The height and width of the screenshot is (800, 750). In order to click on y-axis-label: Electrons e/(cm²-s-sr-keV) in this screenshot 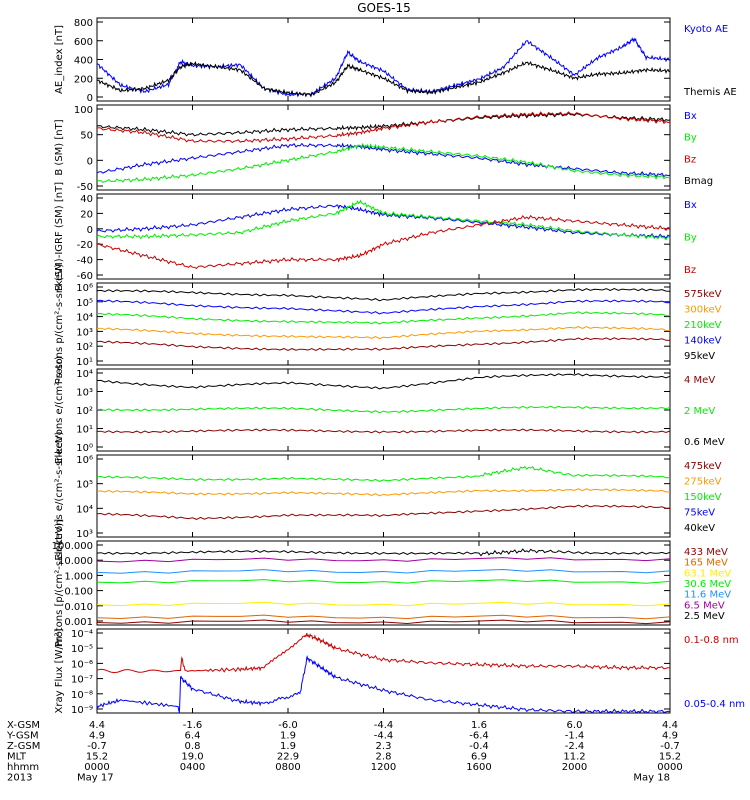, I will do `click(59, 495)`.